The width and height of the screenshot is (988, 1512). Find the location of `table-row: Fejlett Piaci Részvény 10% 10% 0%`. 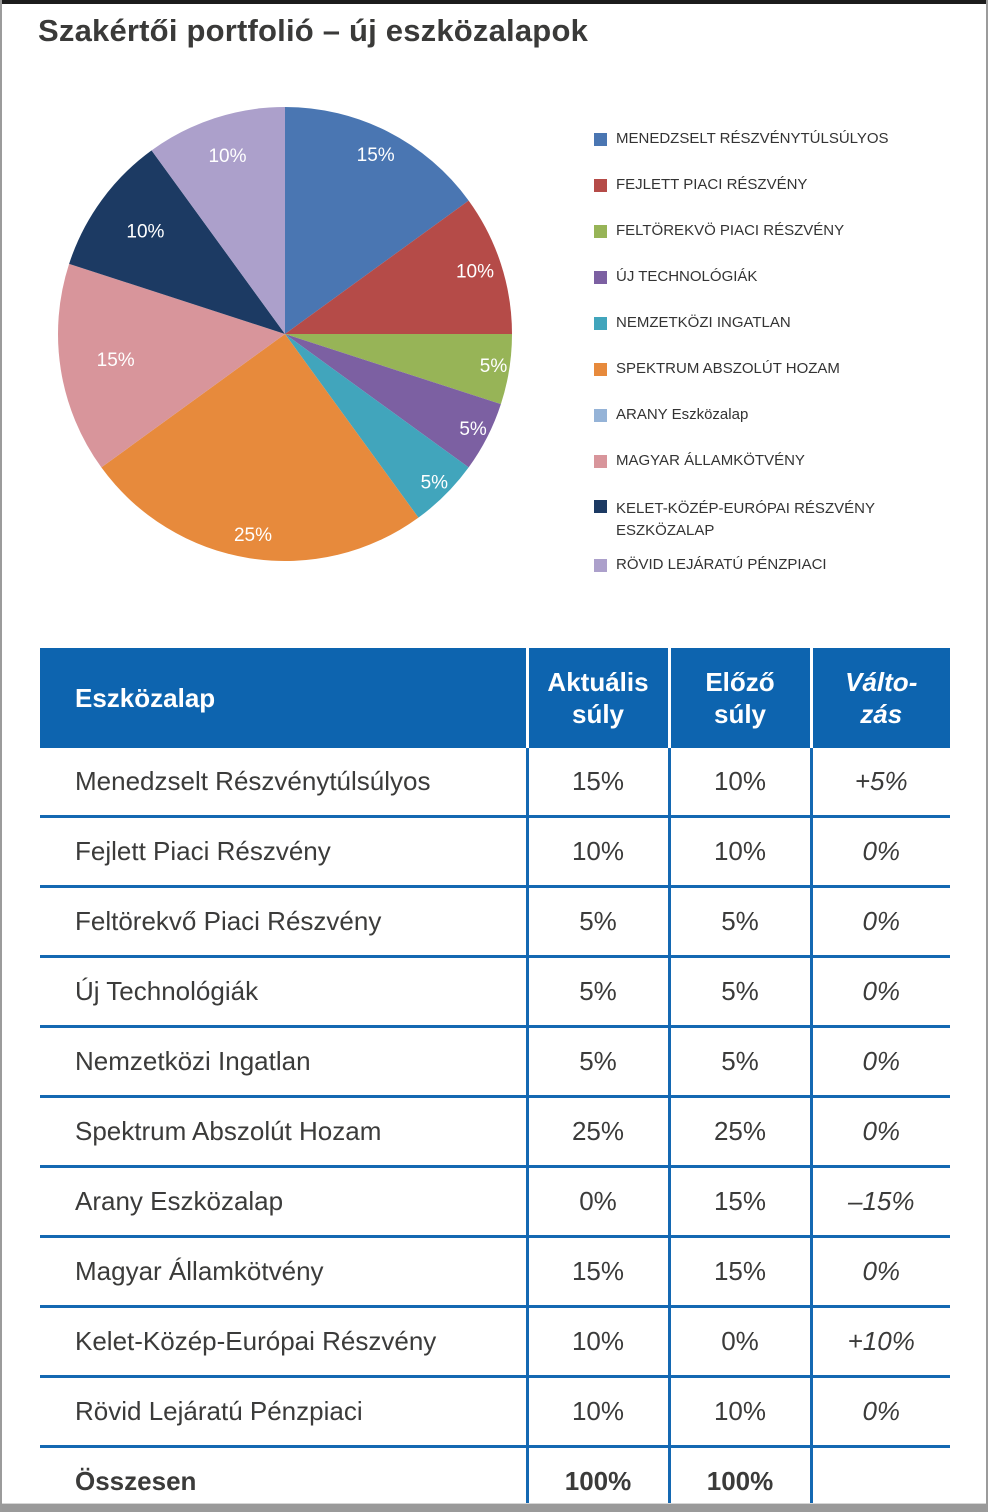

table-row: Fejlett Piaci Részvény 10% 10% 0% is located at coordinates (495, 852).